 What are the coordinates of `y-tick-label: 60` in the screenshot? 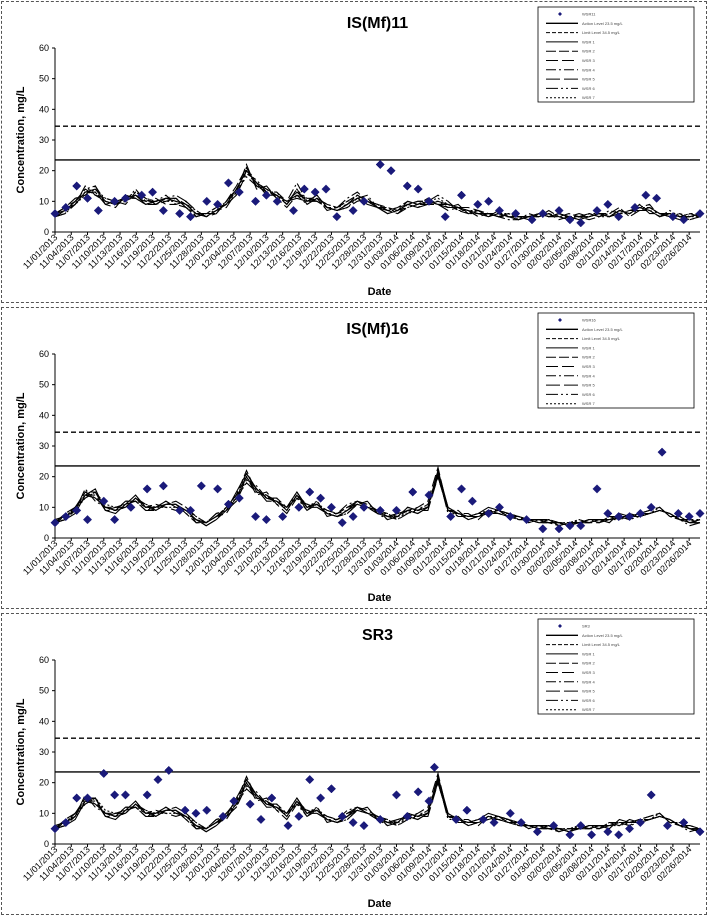 It's located at (44, 354).